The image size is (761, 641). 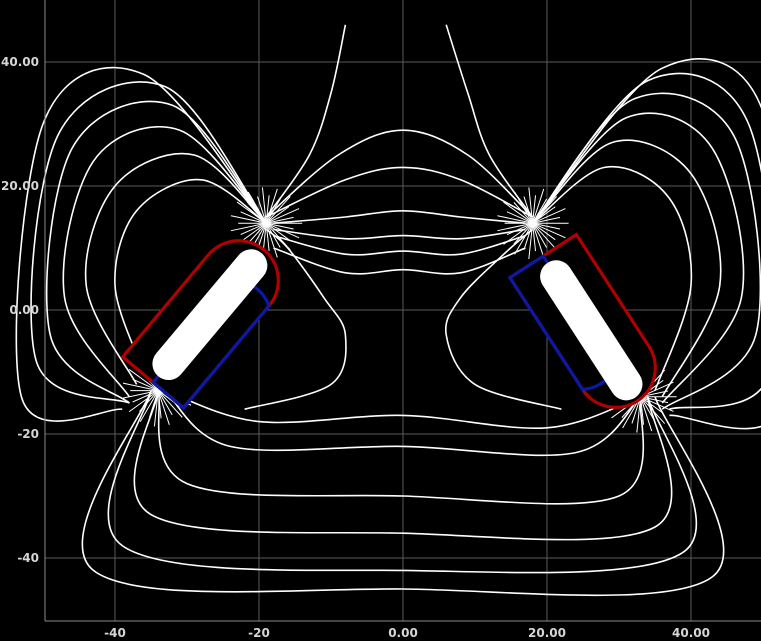 What do you see at coordinates (28, 434) in the screenshot?
I see `y-tick-label-3: -20` at bounding box center [28, 434].